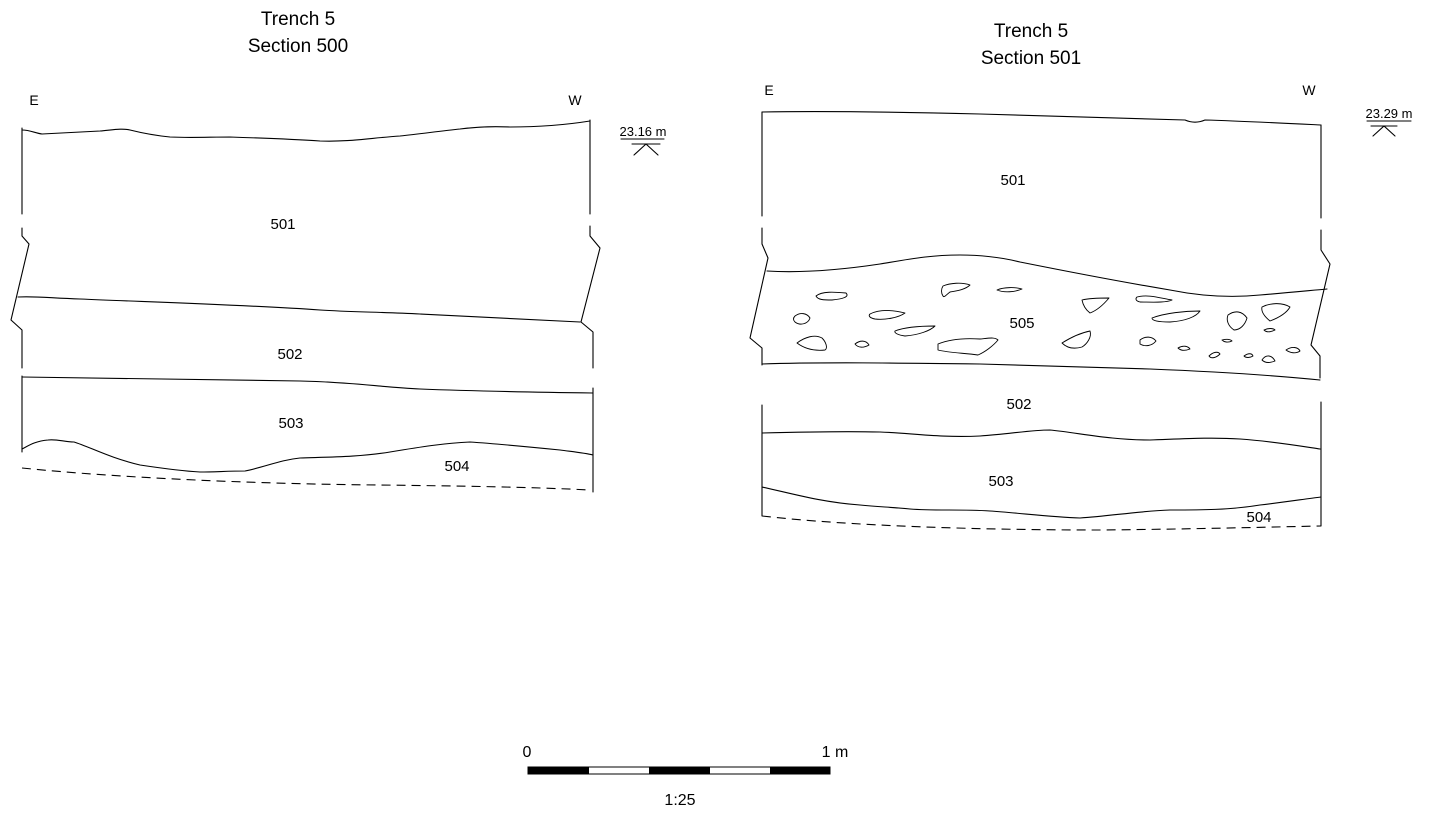  I want to click on section-501-west-label: W, so click(1309, 90).